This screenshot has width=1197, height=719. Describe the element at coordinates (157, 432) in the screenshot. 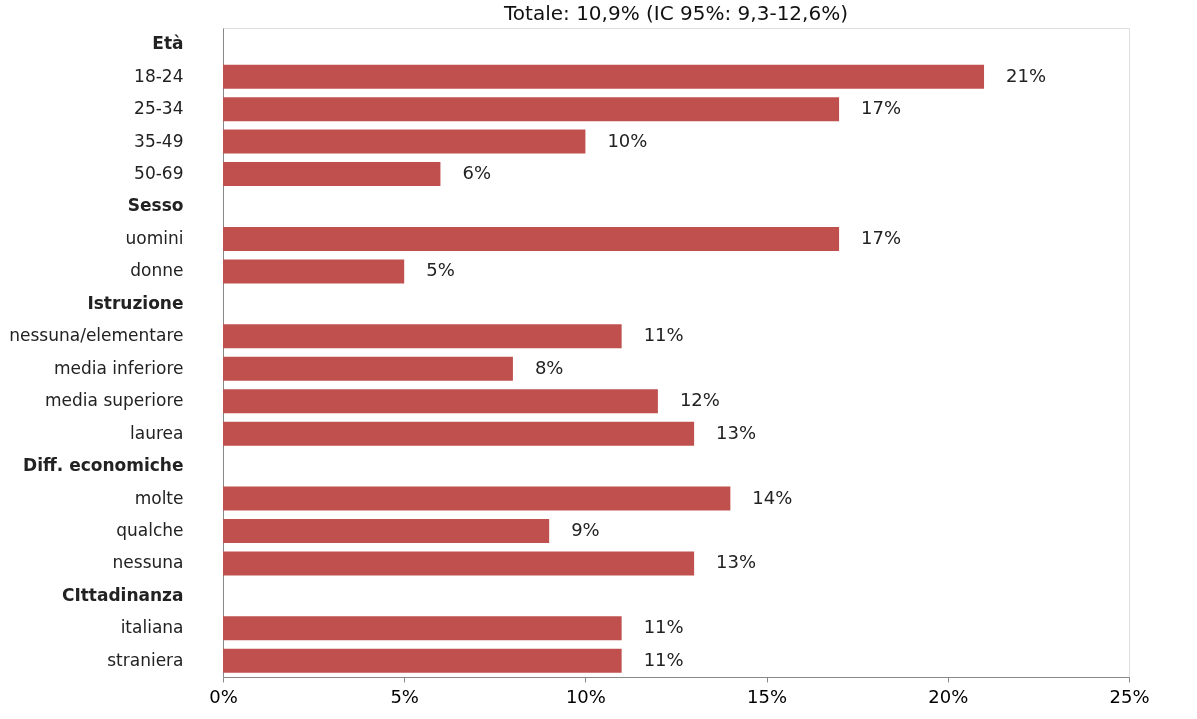

I see `y-tick-label: laurea` at that location.